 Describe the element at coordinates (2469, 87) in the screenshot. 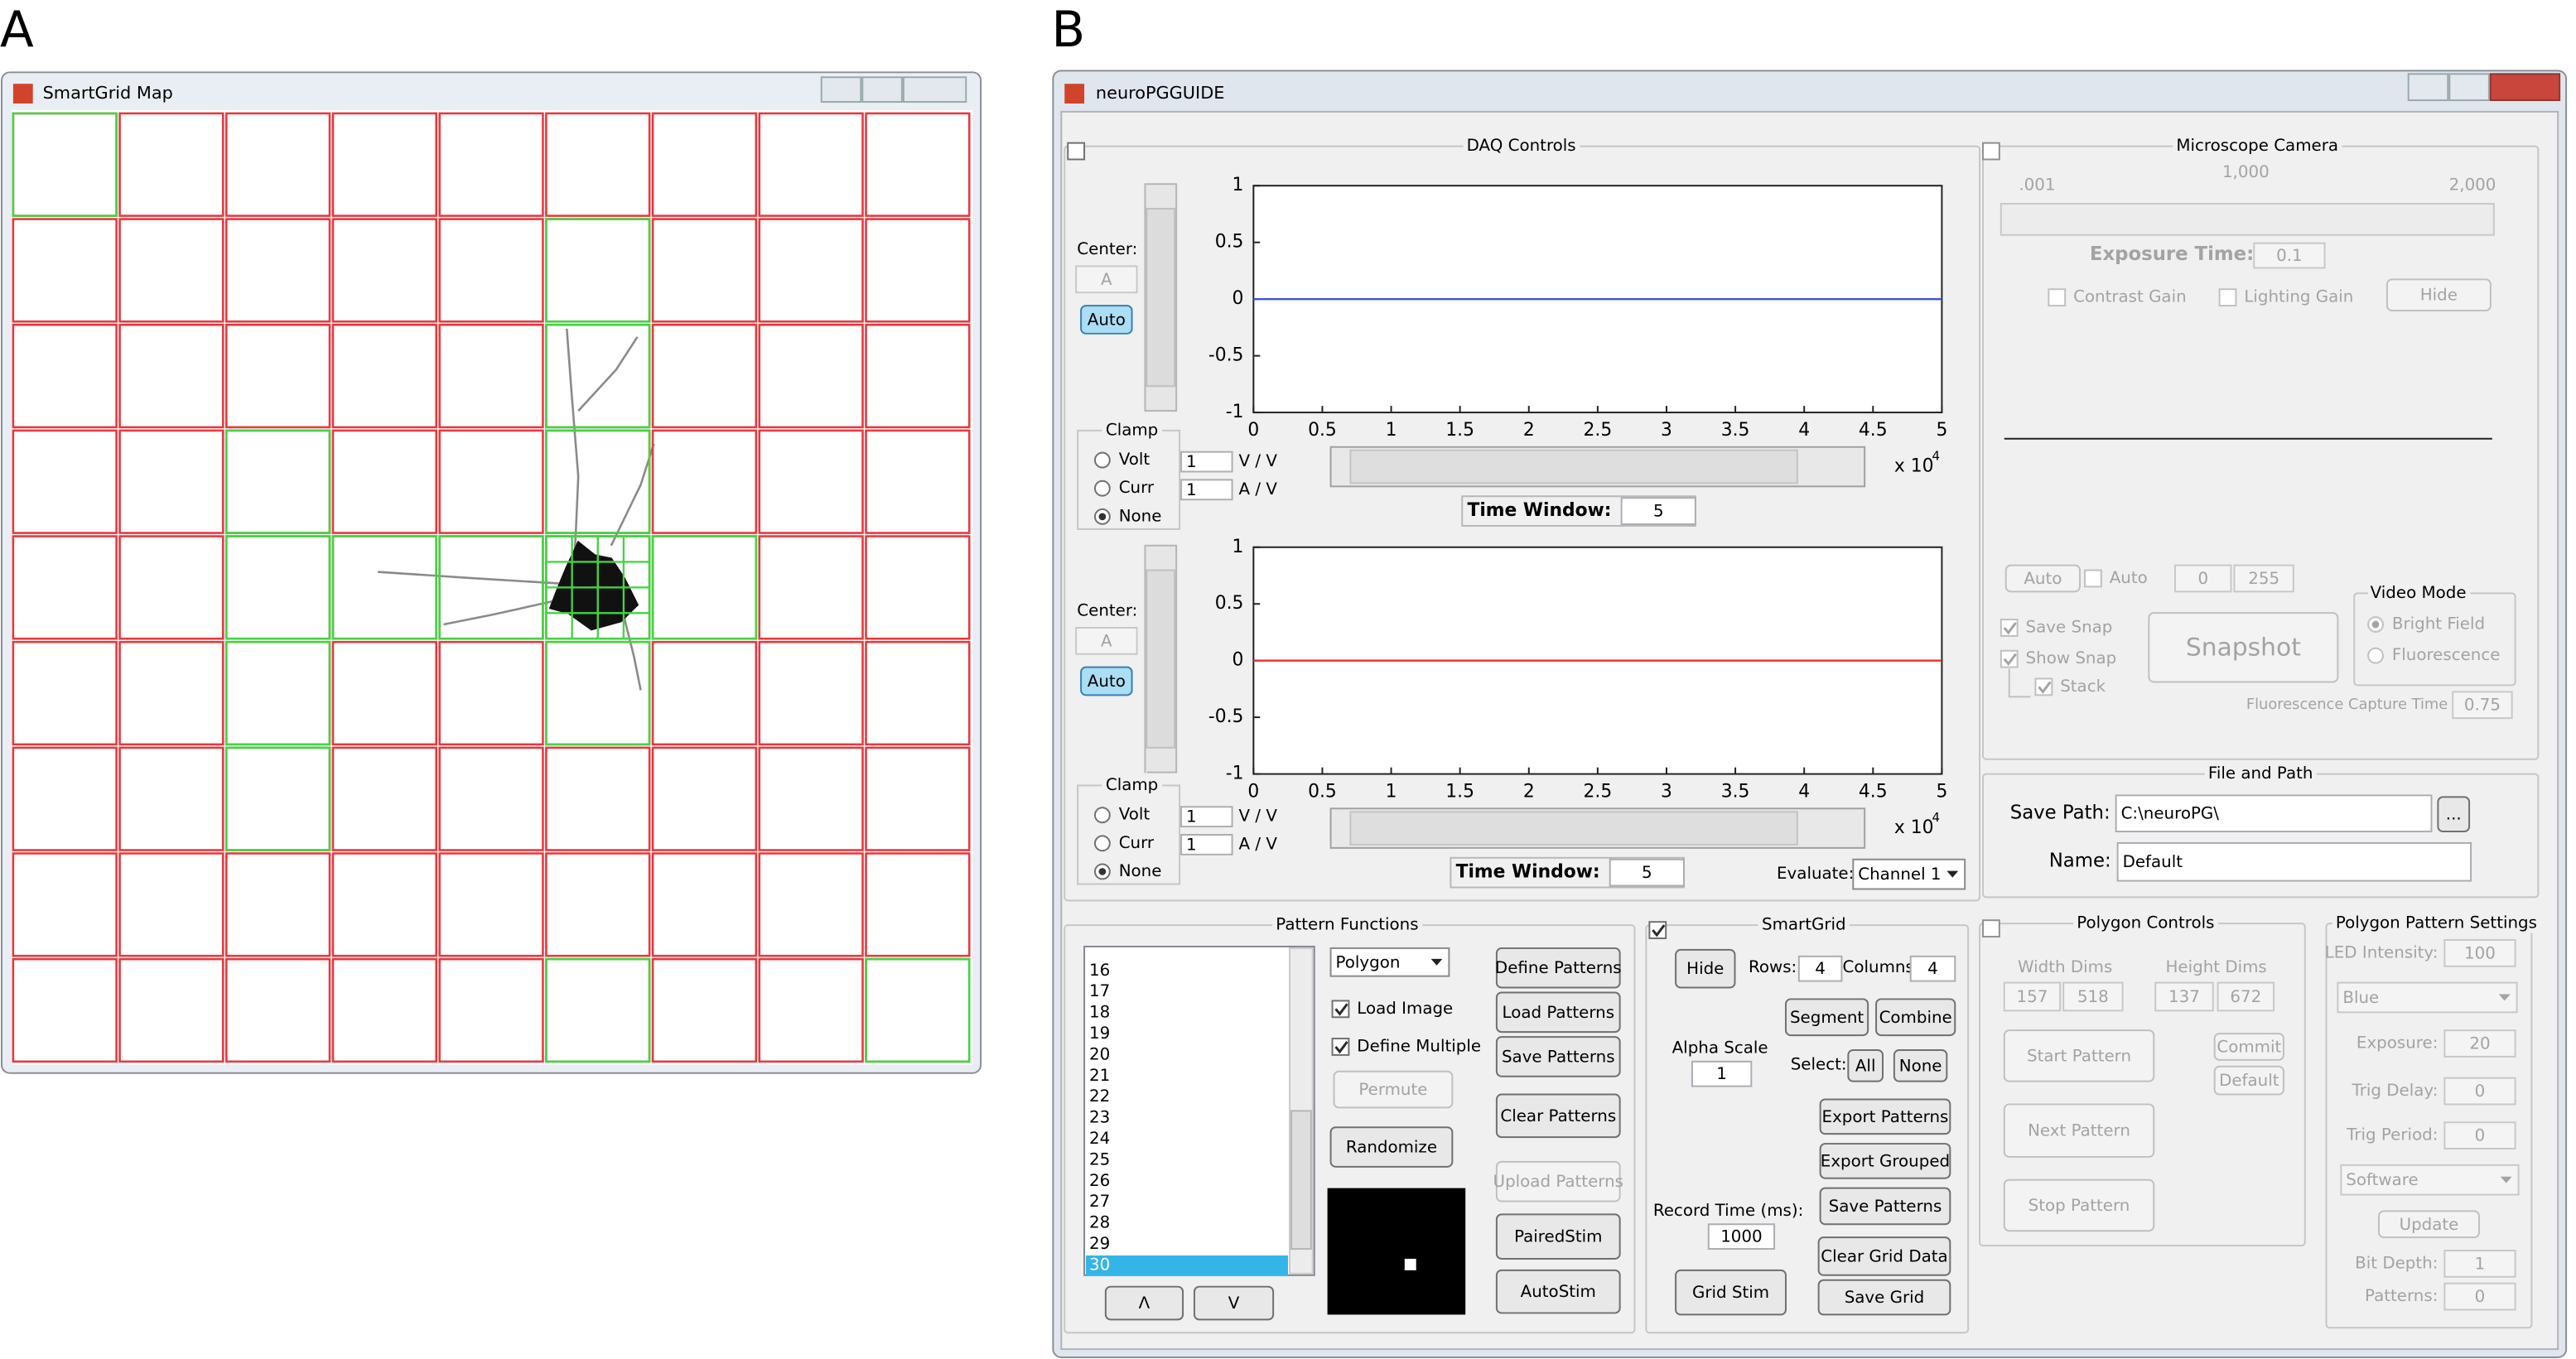

I see `maximize` at that location.